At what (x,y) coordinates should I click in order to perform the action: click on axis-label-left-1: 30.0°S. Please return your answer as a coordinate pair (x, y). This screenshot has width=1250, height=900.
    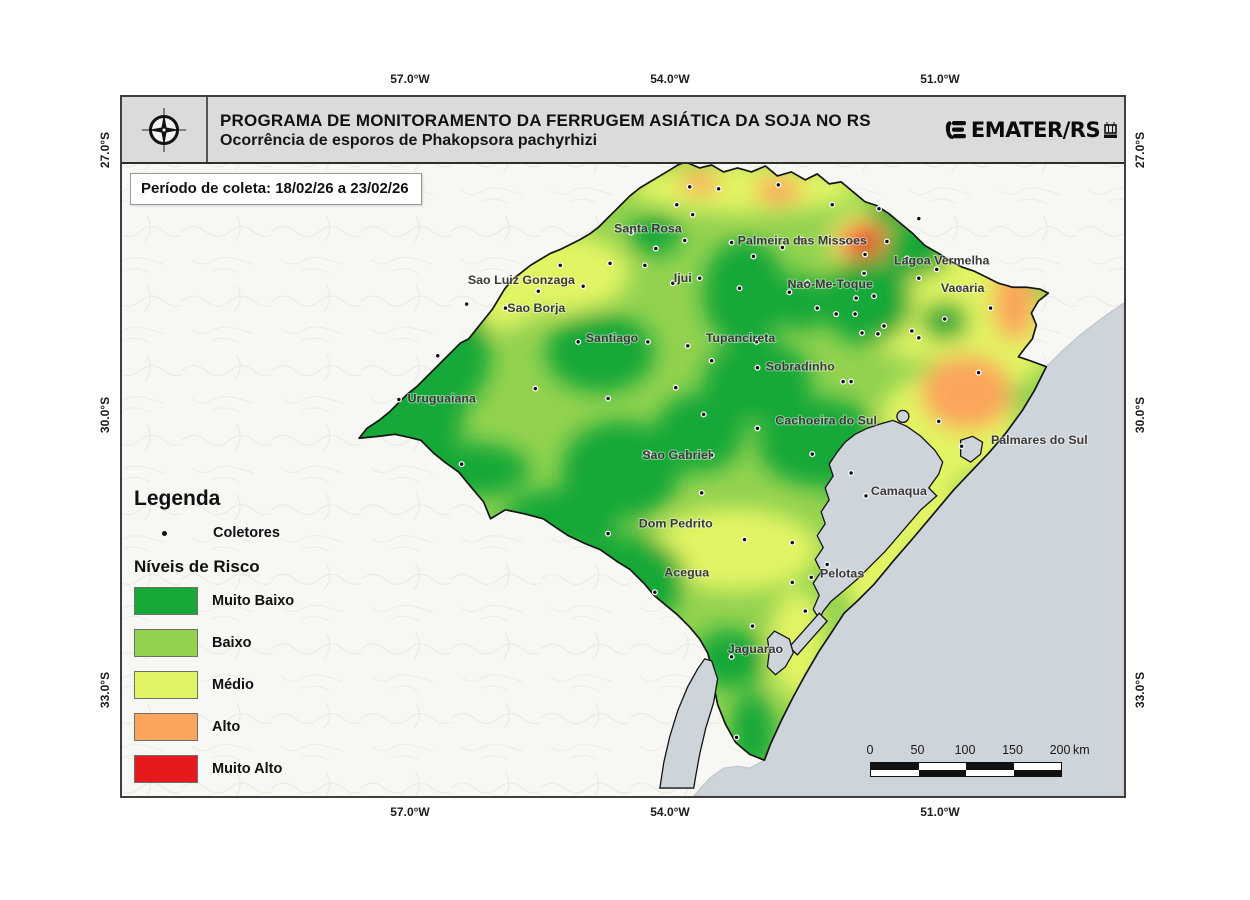
    Looking at the image, I should click on (105, 415).